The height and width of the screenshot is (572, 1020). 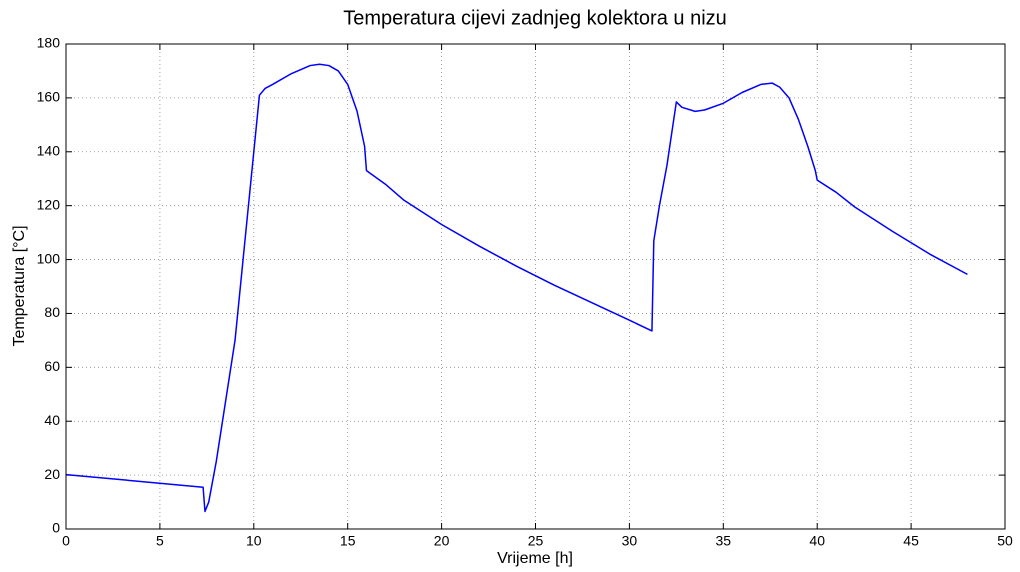 I want to click on y-tick-label: 60, so click(x=52, y=366).